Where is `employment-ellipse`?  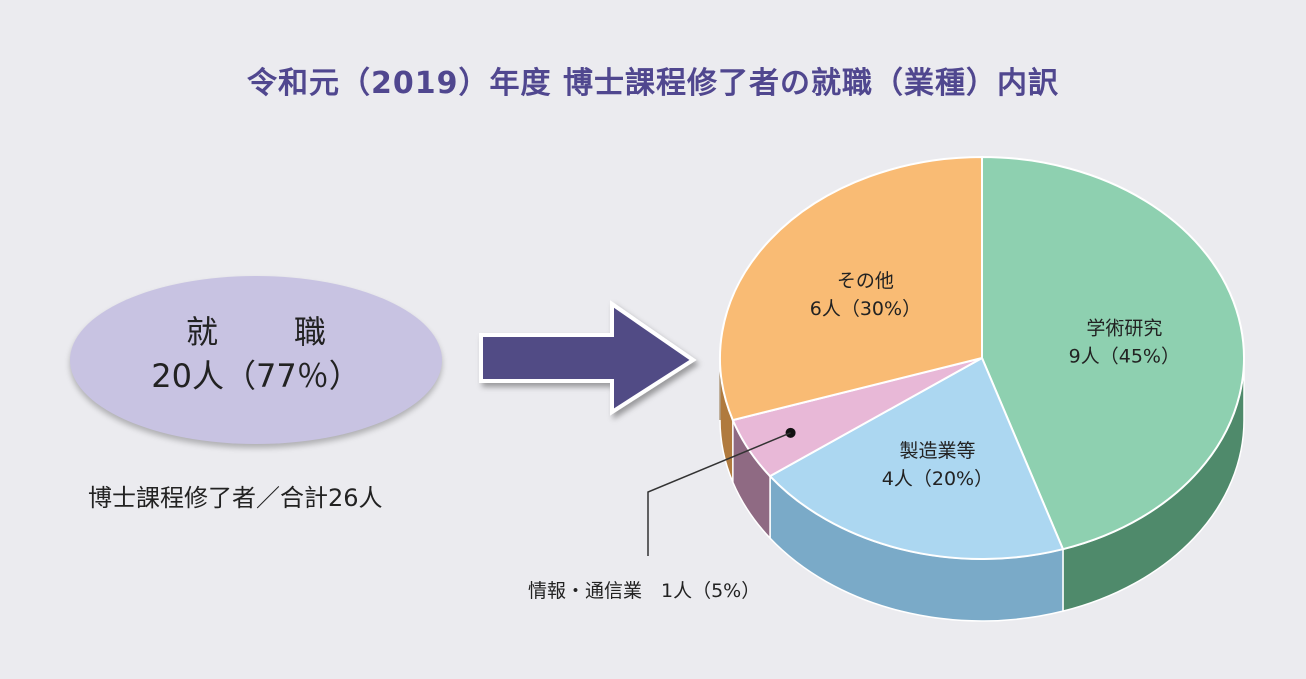
employment-ellipse is located at coordinates (256, 360).